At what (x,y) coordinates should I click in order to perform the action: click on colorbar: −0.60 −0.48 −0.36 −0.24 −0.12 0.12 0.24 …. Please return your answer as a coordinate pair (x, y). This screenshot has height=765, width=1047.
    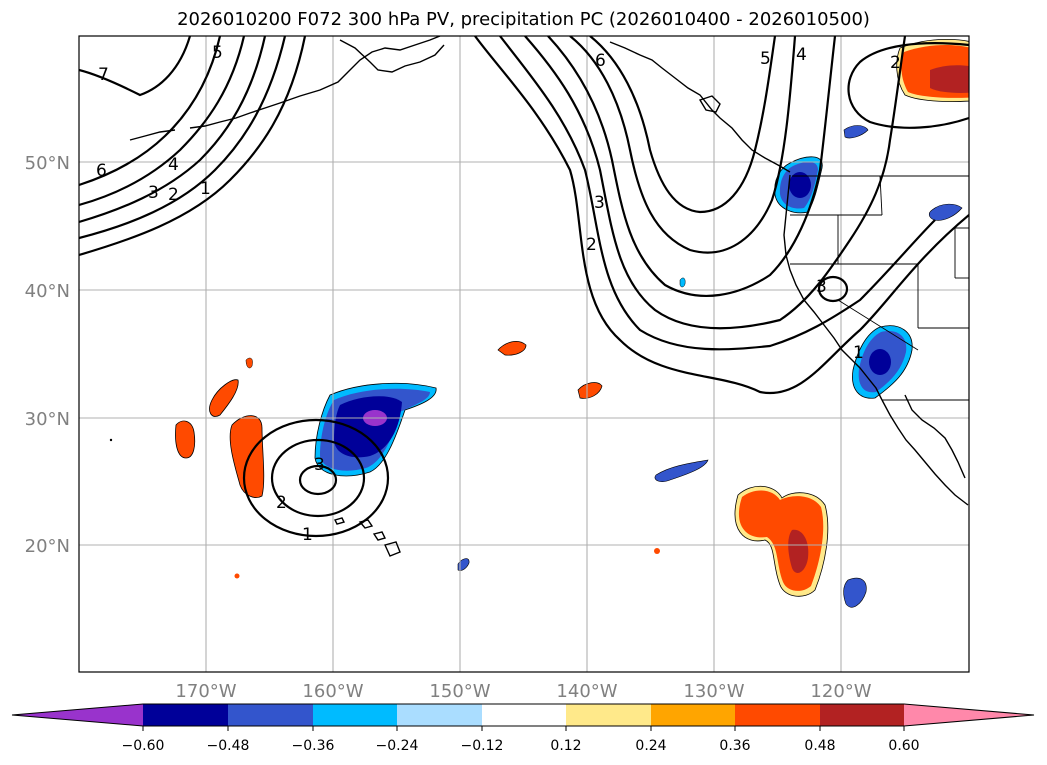
    Looking at the image, I should click on (523, 728).